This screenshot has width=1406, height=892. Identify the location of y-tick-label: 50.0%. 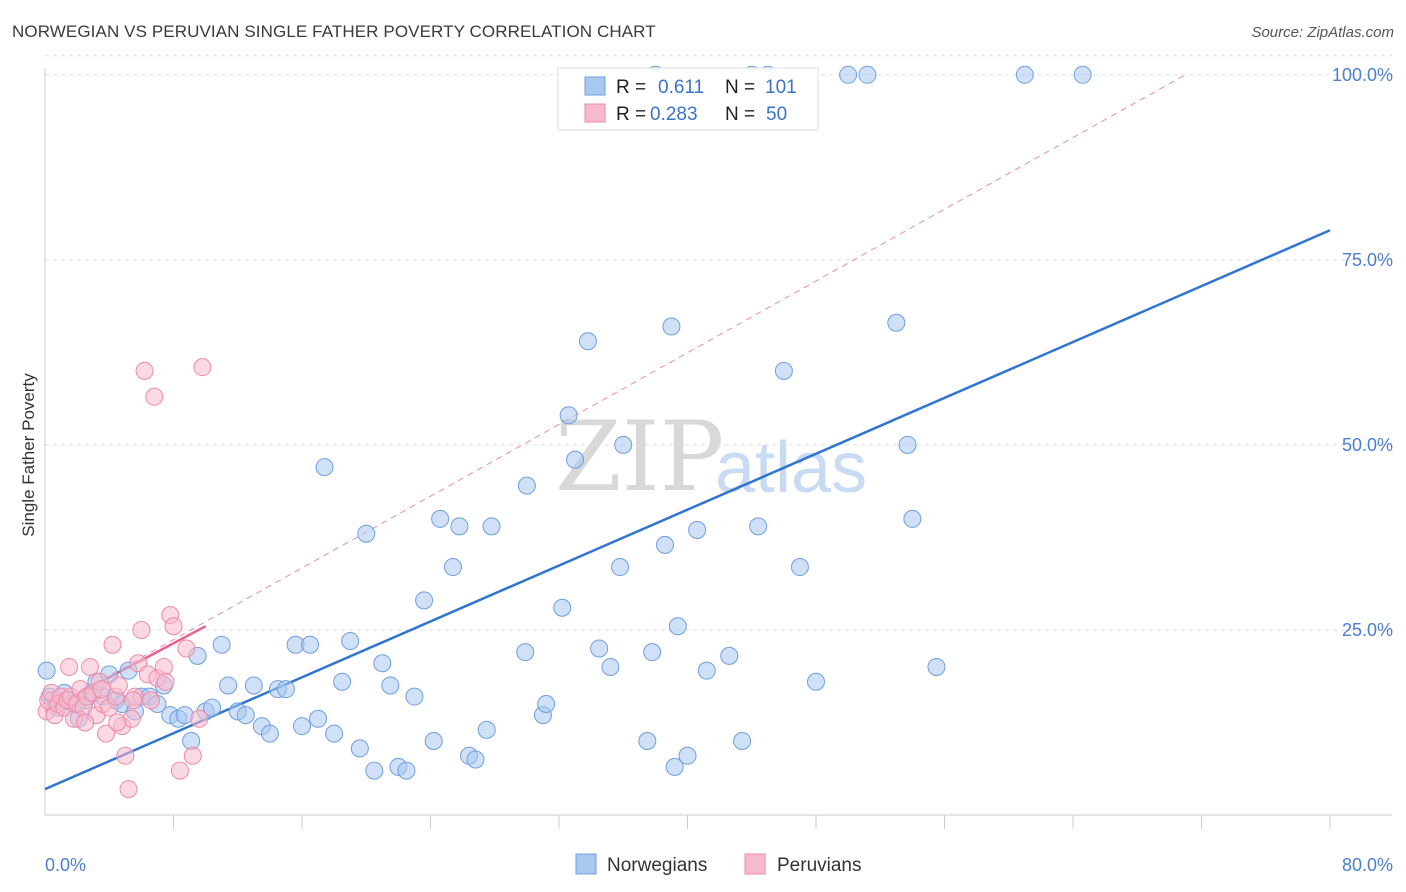
(1367, 445).